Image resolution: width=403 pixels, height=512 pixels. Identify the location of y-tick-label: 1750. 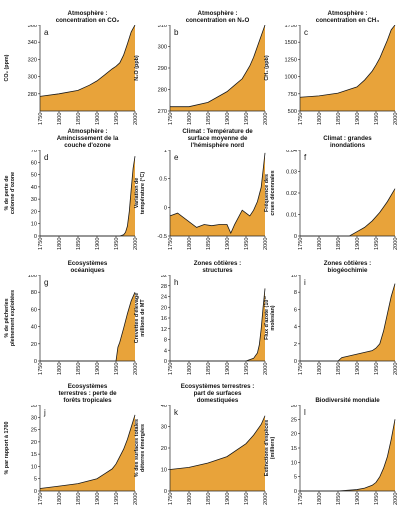
(291, 27).